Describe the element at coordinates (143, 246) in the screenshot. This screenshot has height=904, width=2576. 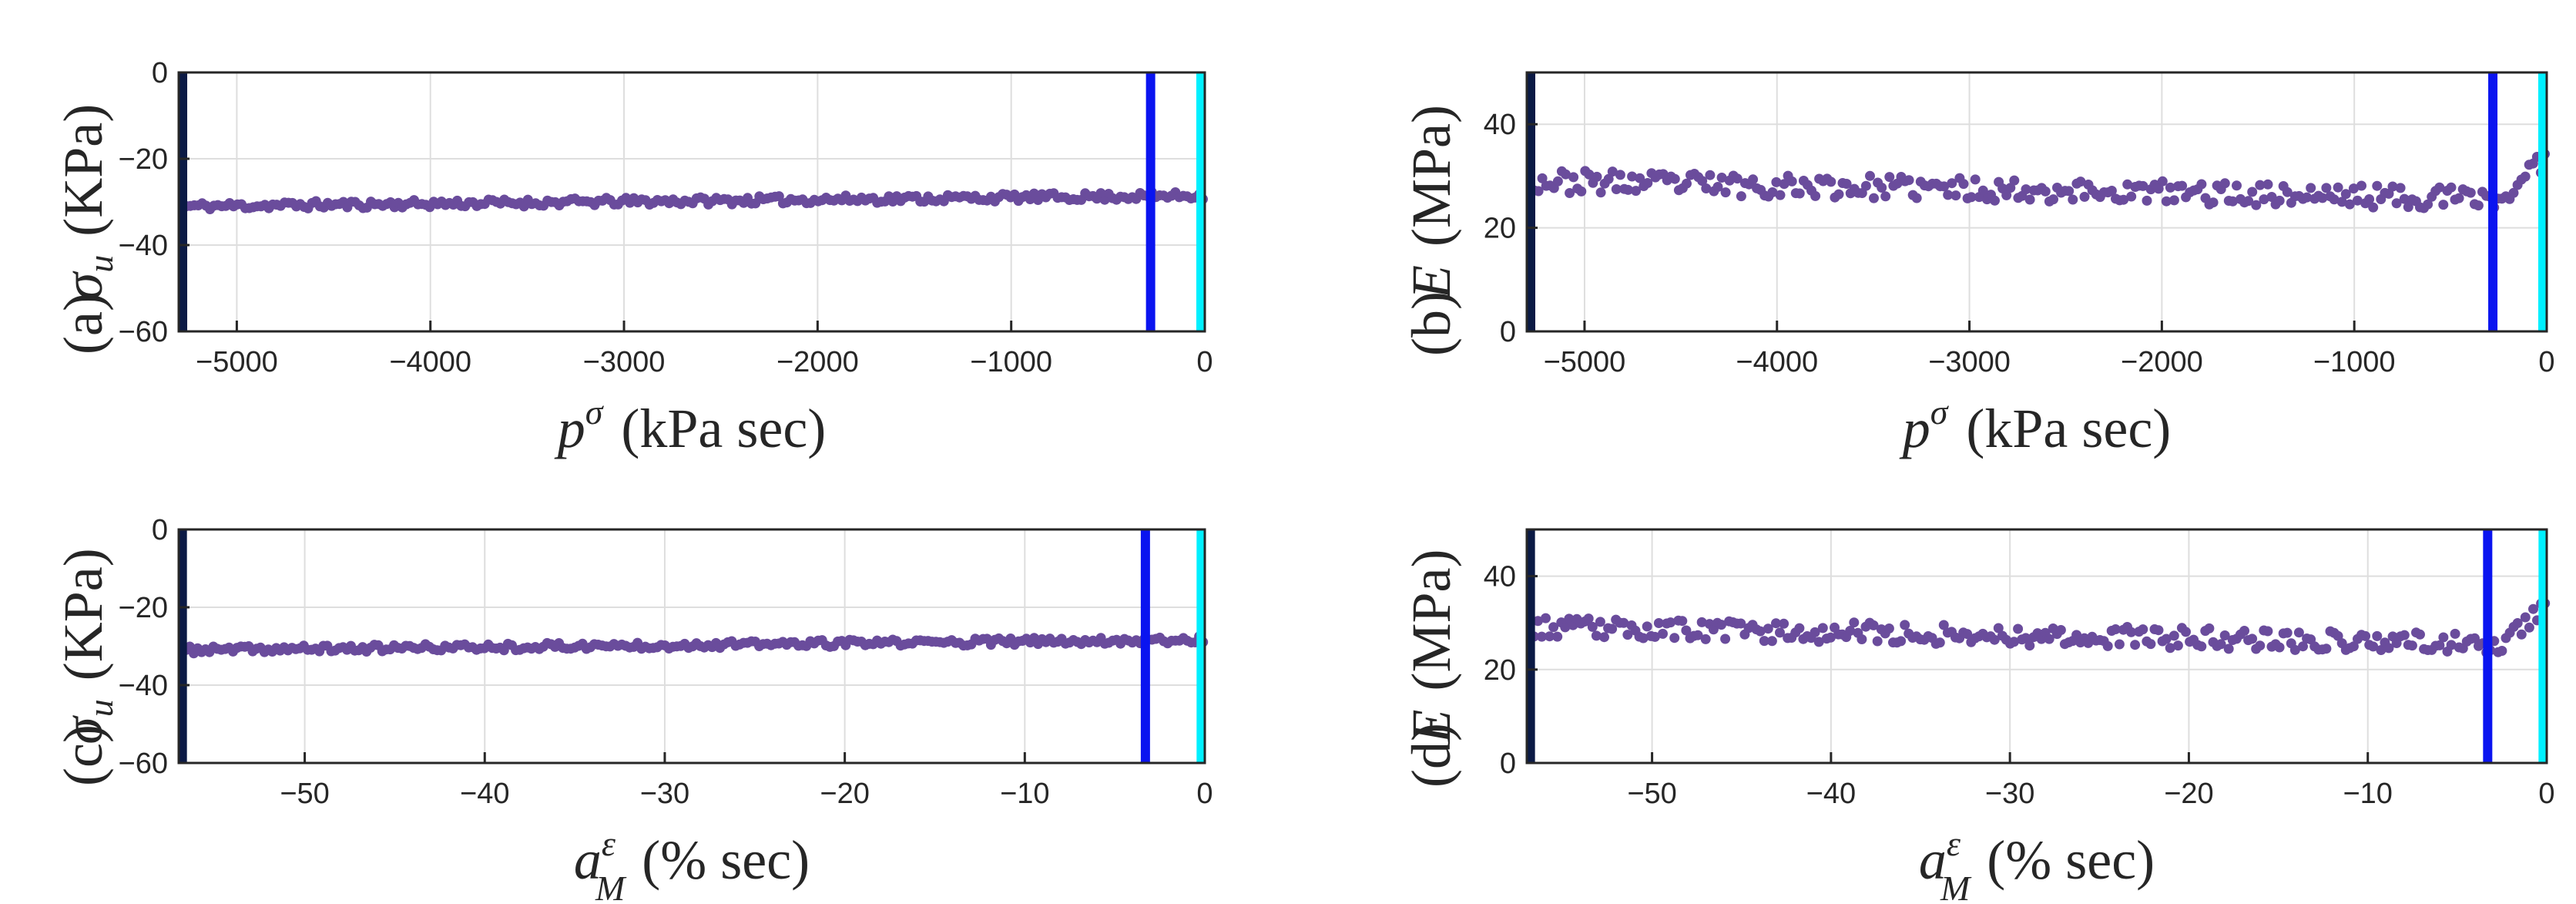
I see `y-tick-label: −40` at that location.